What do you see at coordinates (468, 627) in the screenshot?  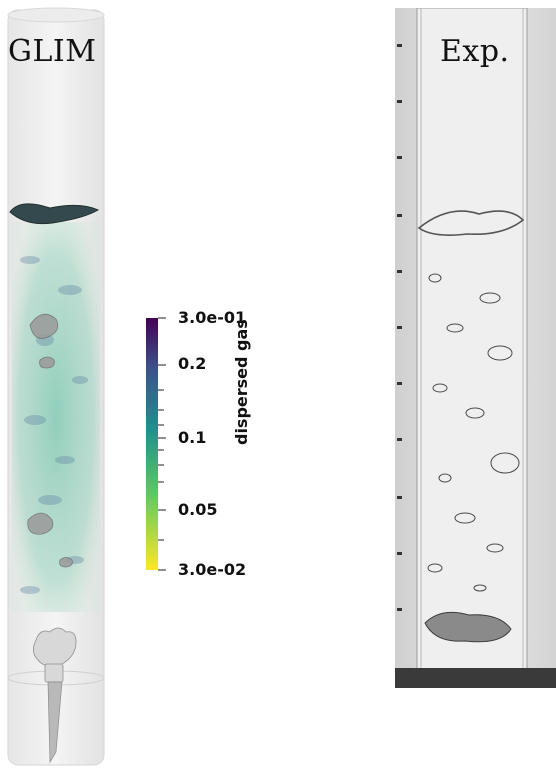 I see `inlet-bubble` at bounding box center [468, 627].